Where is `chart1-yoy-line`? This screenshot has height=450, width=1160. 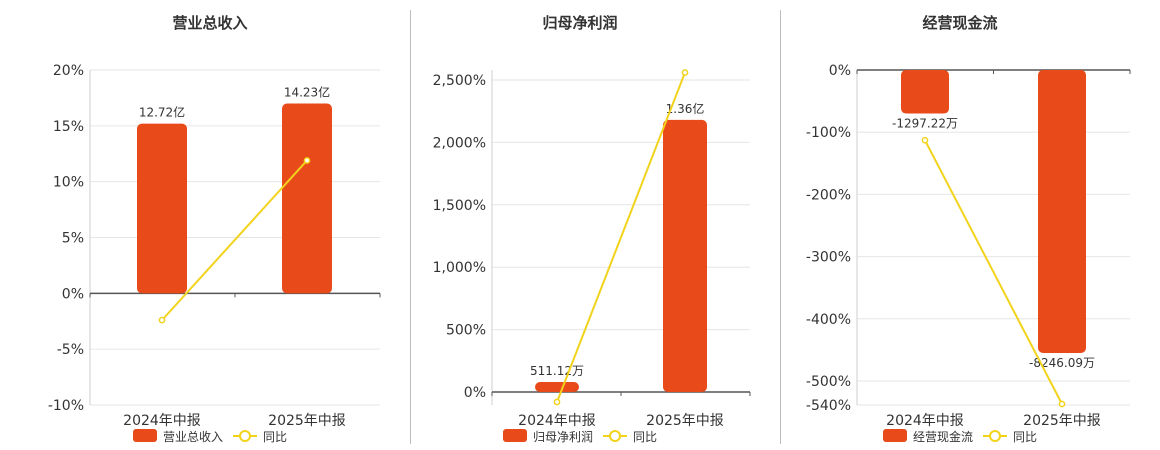 chart1-yoy-line is located at coordinates (234, 240).